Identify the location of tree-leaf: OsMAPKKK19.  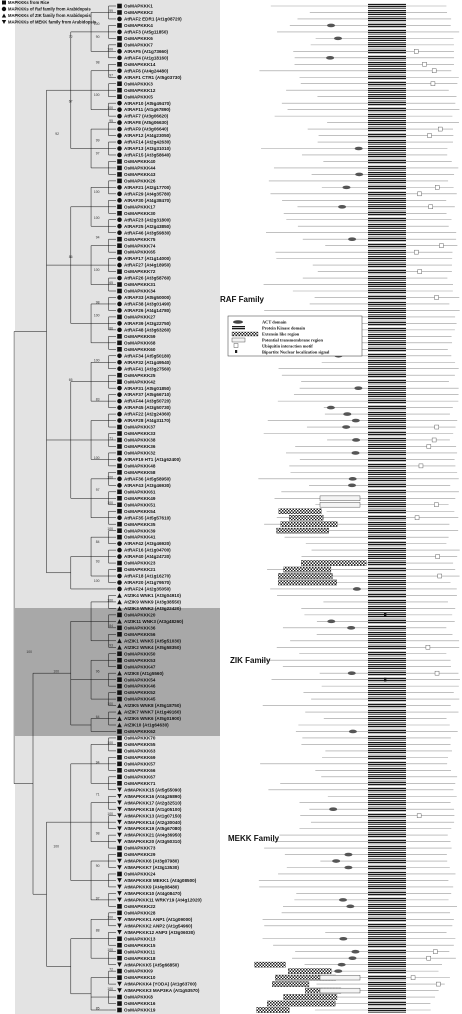
(136, 1010).